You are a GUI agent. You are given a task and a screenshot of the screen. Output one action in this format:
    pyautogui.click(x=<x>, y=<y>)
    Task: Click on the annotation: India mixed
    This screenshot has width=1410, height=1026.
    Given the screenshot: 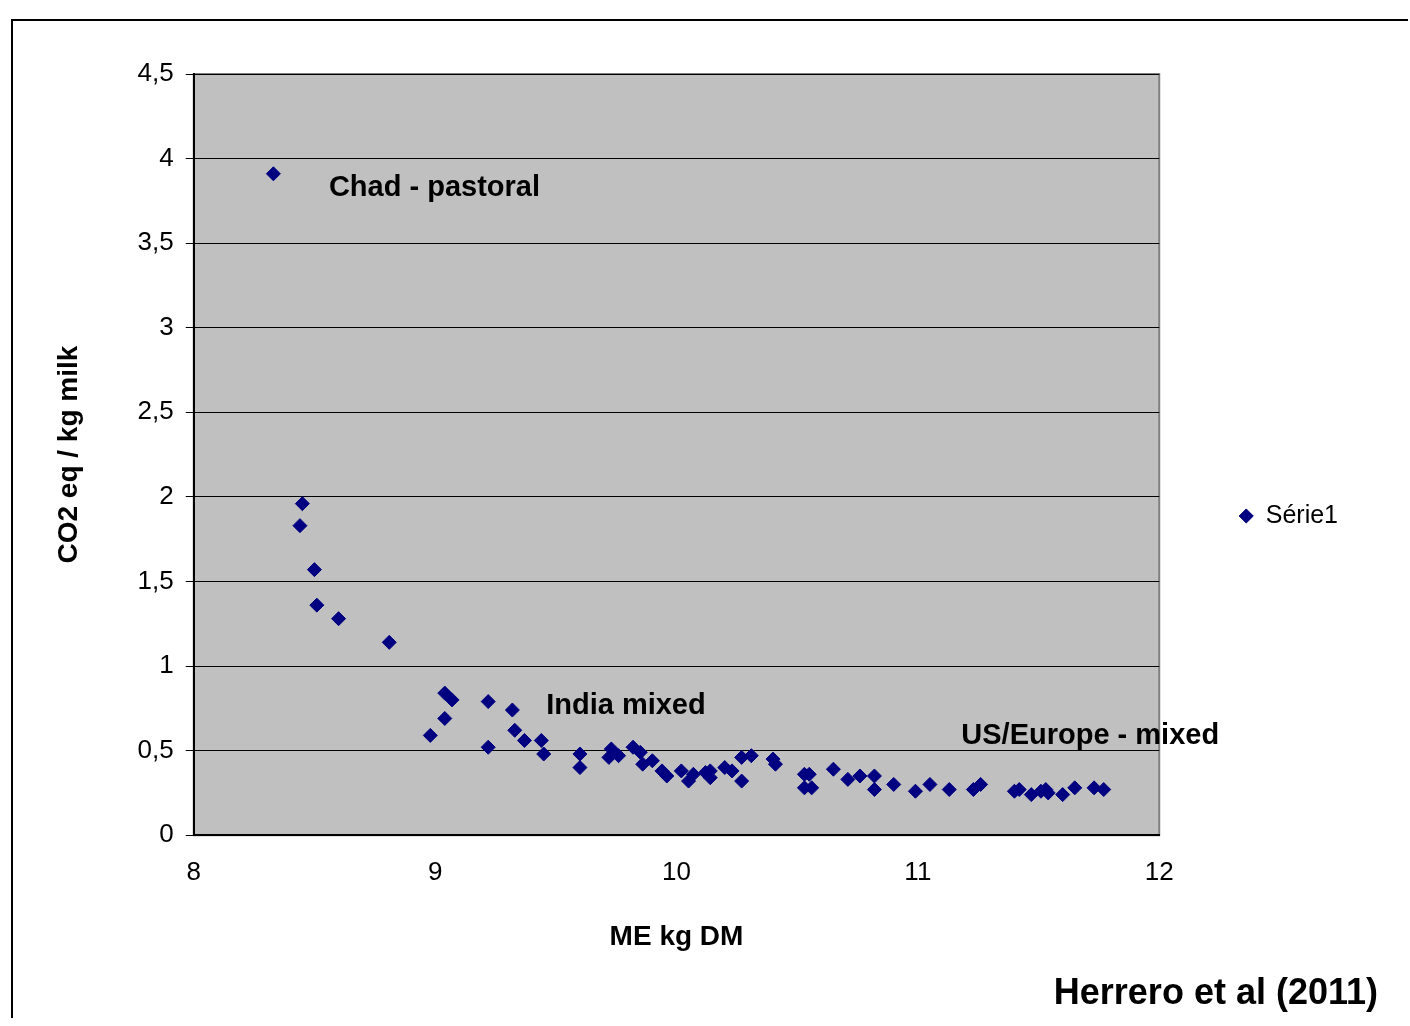 What is the action you would take?
    pyautogui.click(x=626, y=703)
    